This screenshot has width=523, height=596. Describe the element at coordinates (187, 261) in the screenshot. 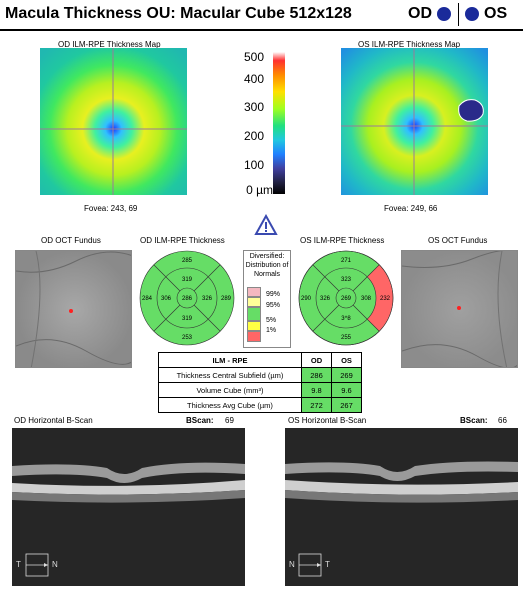

I see `od-outer-superior: 285` at that location.